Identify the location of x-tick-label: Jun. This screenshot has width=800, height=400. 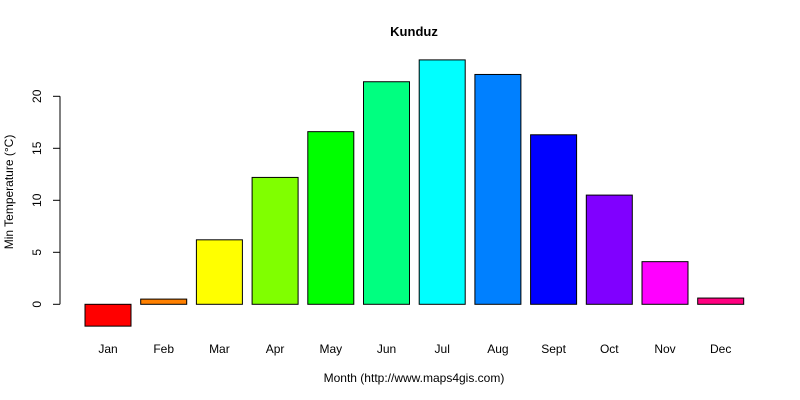
(386, 349).